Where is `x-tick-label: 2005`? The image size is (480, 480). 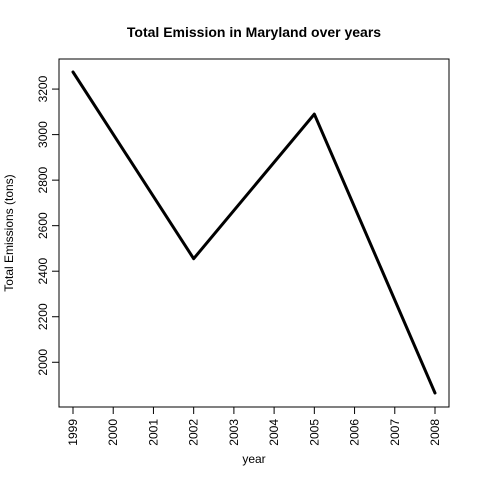
x-tick-label: 2005 is located at coordinates (314, 432).